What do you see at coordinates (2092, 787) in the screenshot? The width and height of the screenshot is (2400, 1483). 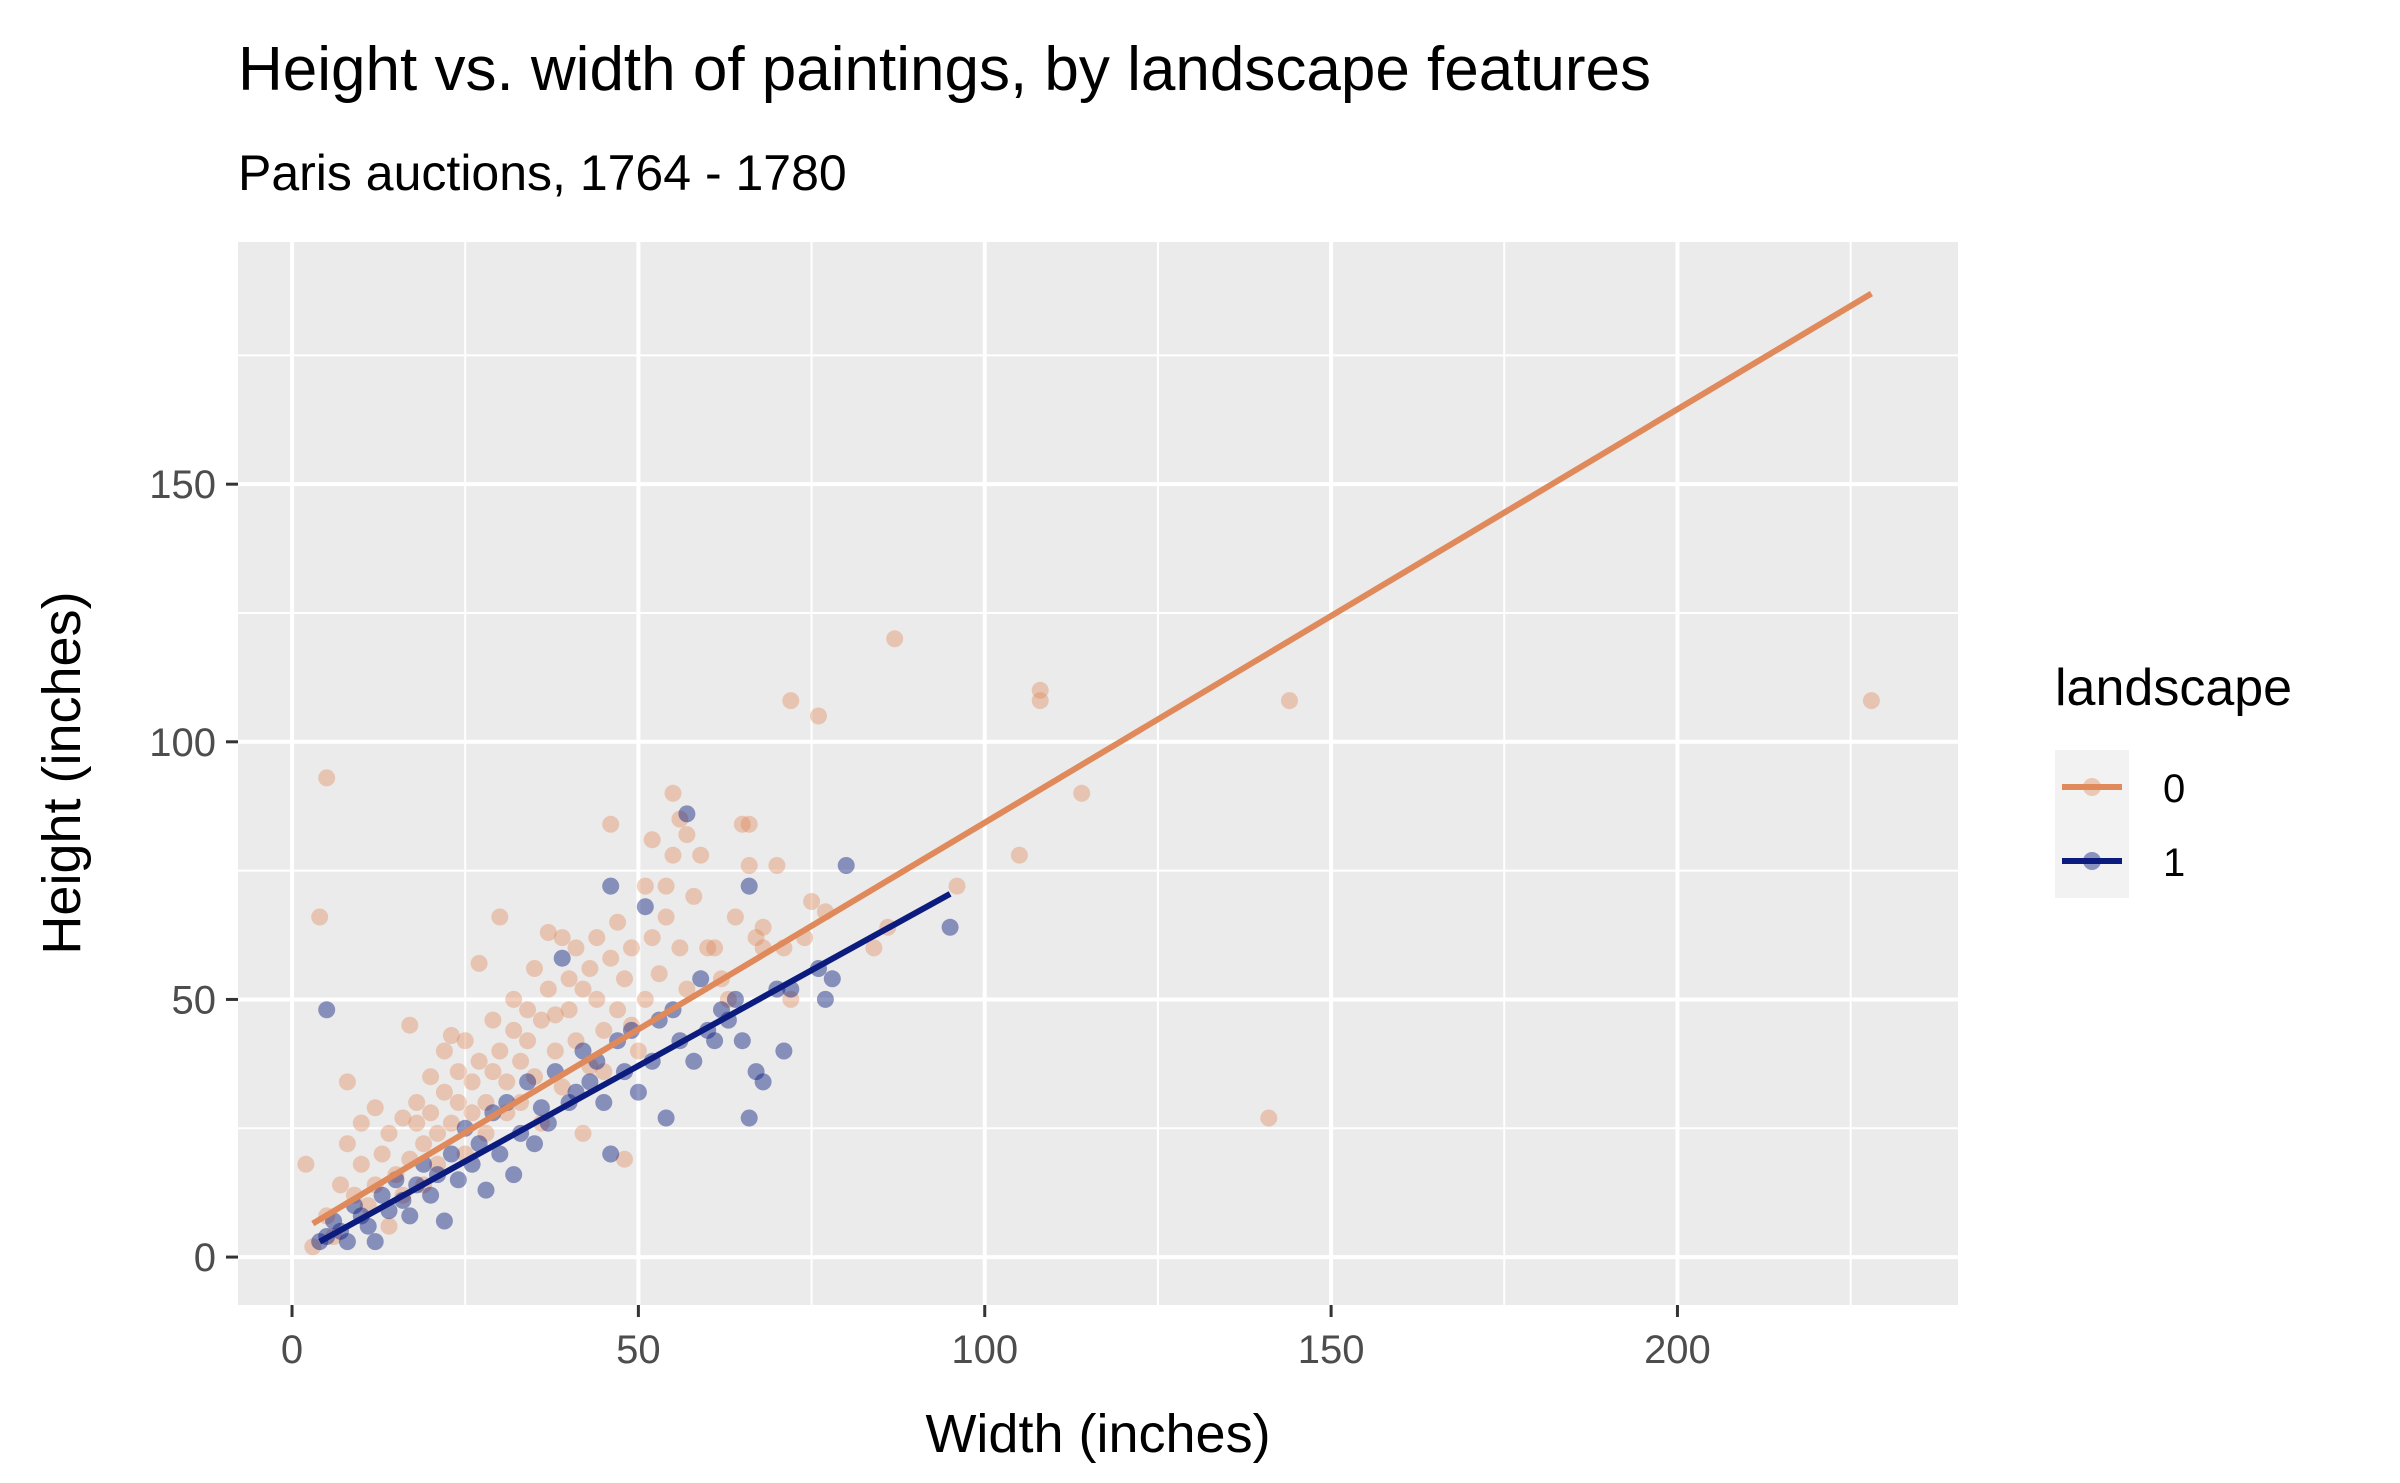 I see `legend-key-0-point` at bounding box center [2092, 787].